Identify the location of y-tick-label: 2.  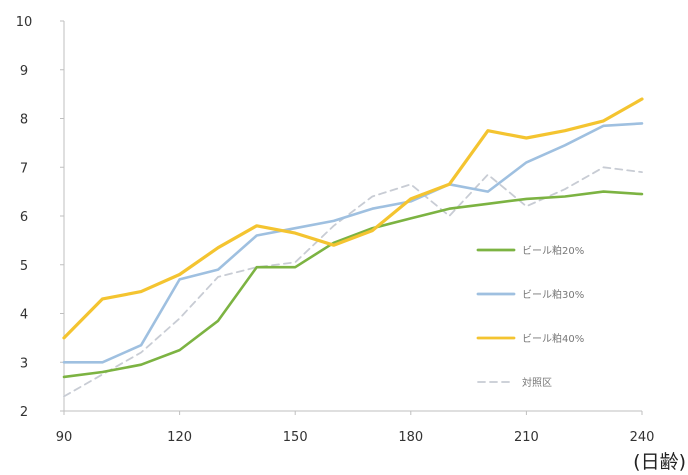
(24, 412).